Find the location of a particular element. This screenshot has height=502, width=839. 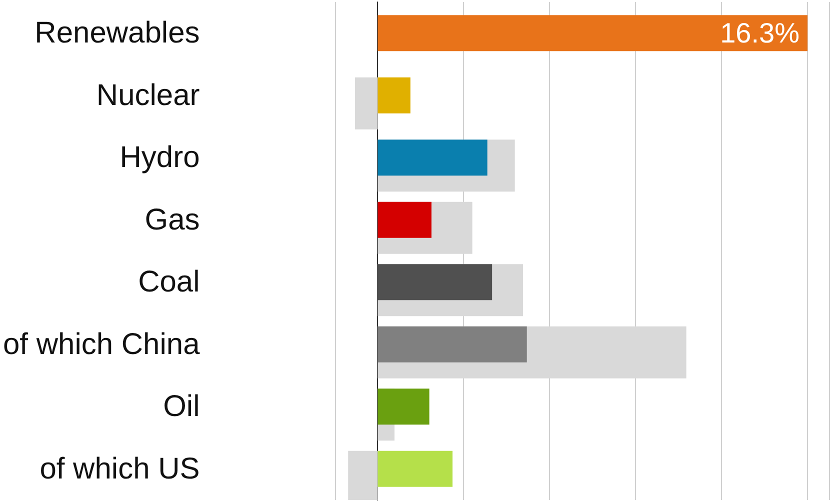

y-tick-label: Coal is located at coordinates (169, 282).